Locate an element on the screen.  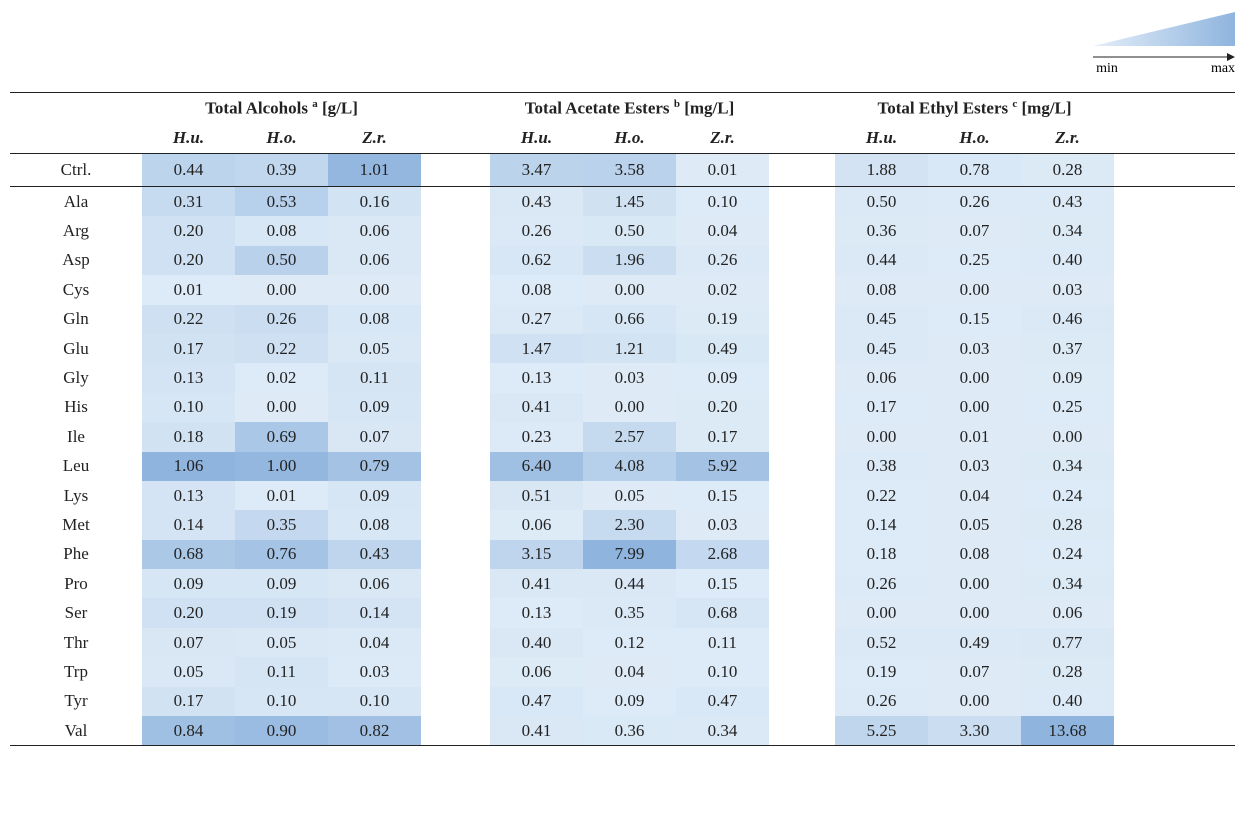
value-cell: 0.47 is located at coordinates (722, 701).